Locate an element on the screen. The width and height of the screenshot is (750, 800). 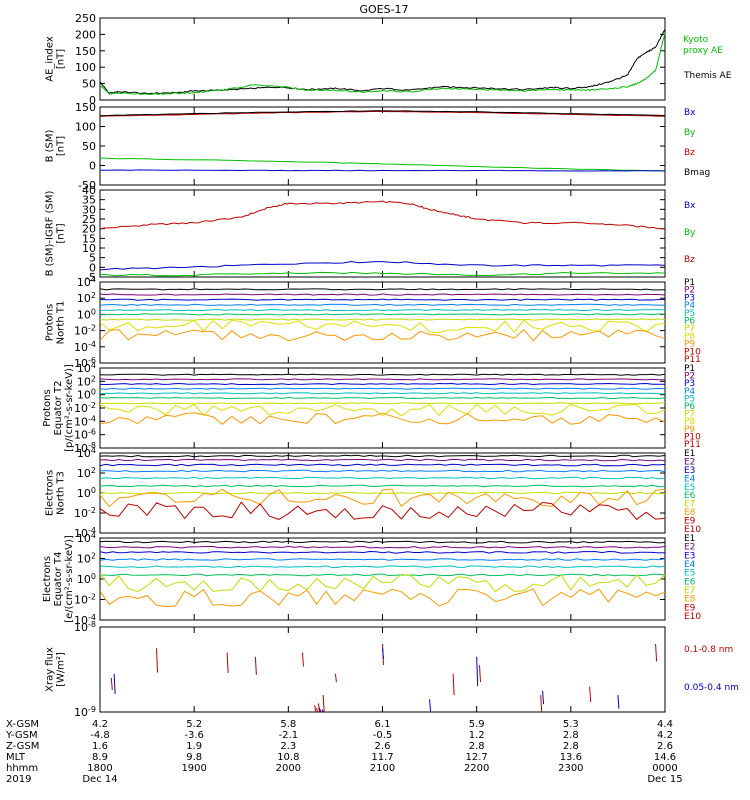
legend-label: E4 is located at coordinates (690, 479).